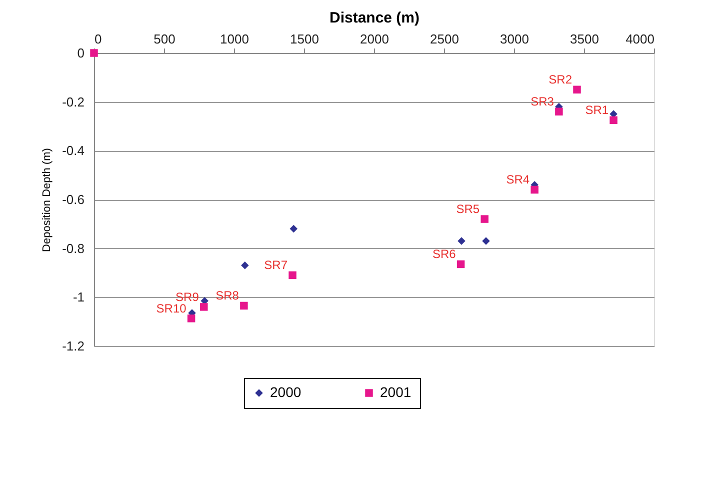  What do you see at coordinates (73, 346) in the screenshot?
I see `y-tick-label: -1.2` at bounding box center [73, 346].